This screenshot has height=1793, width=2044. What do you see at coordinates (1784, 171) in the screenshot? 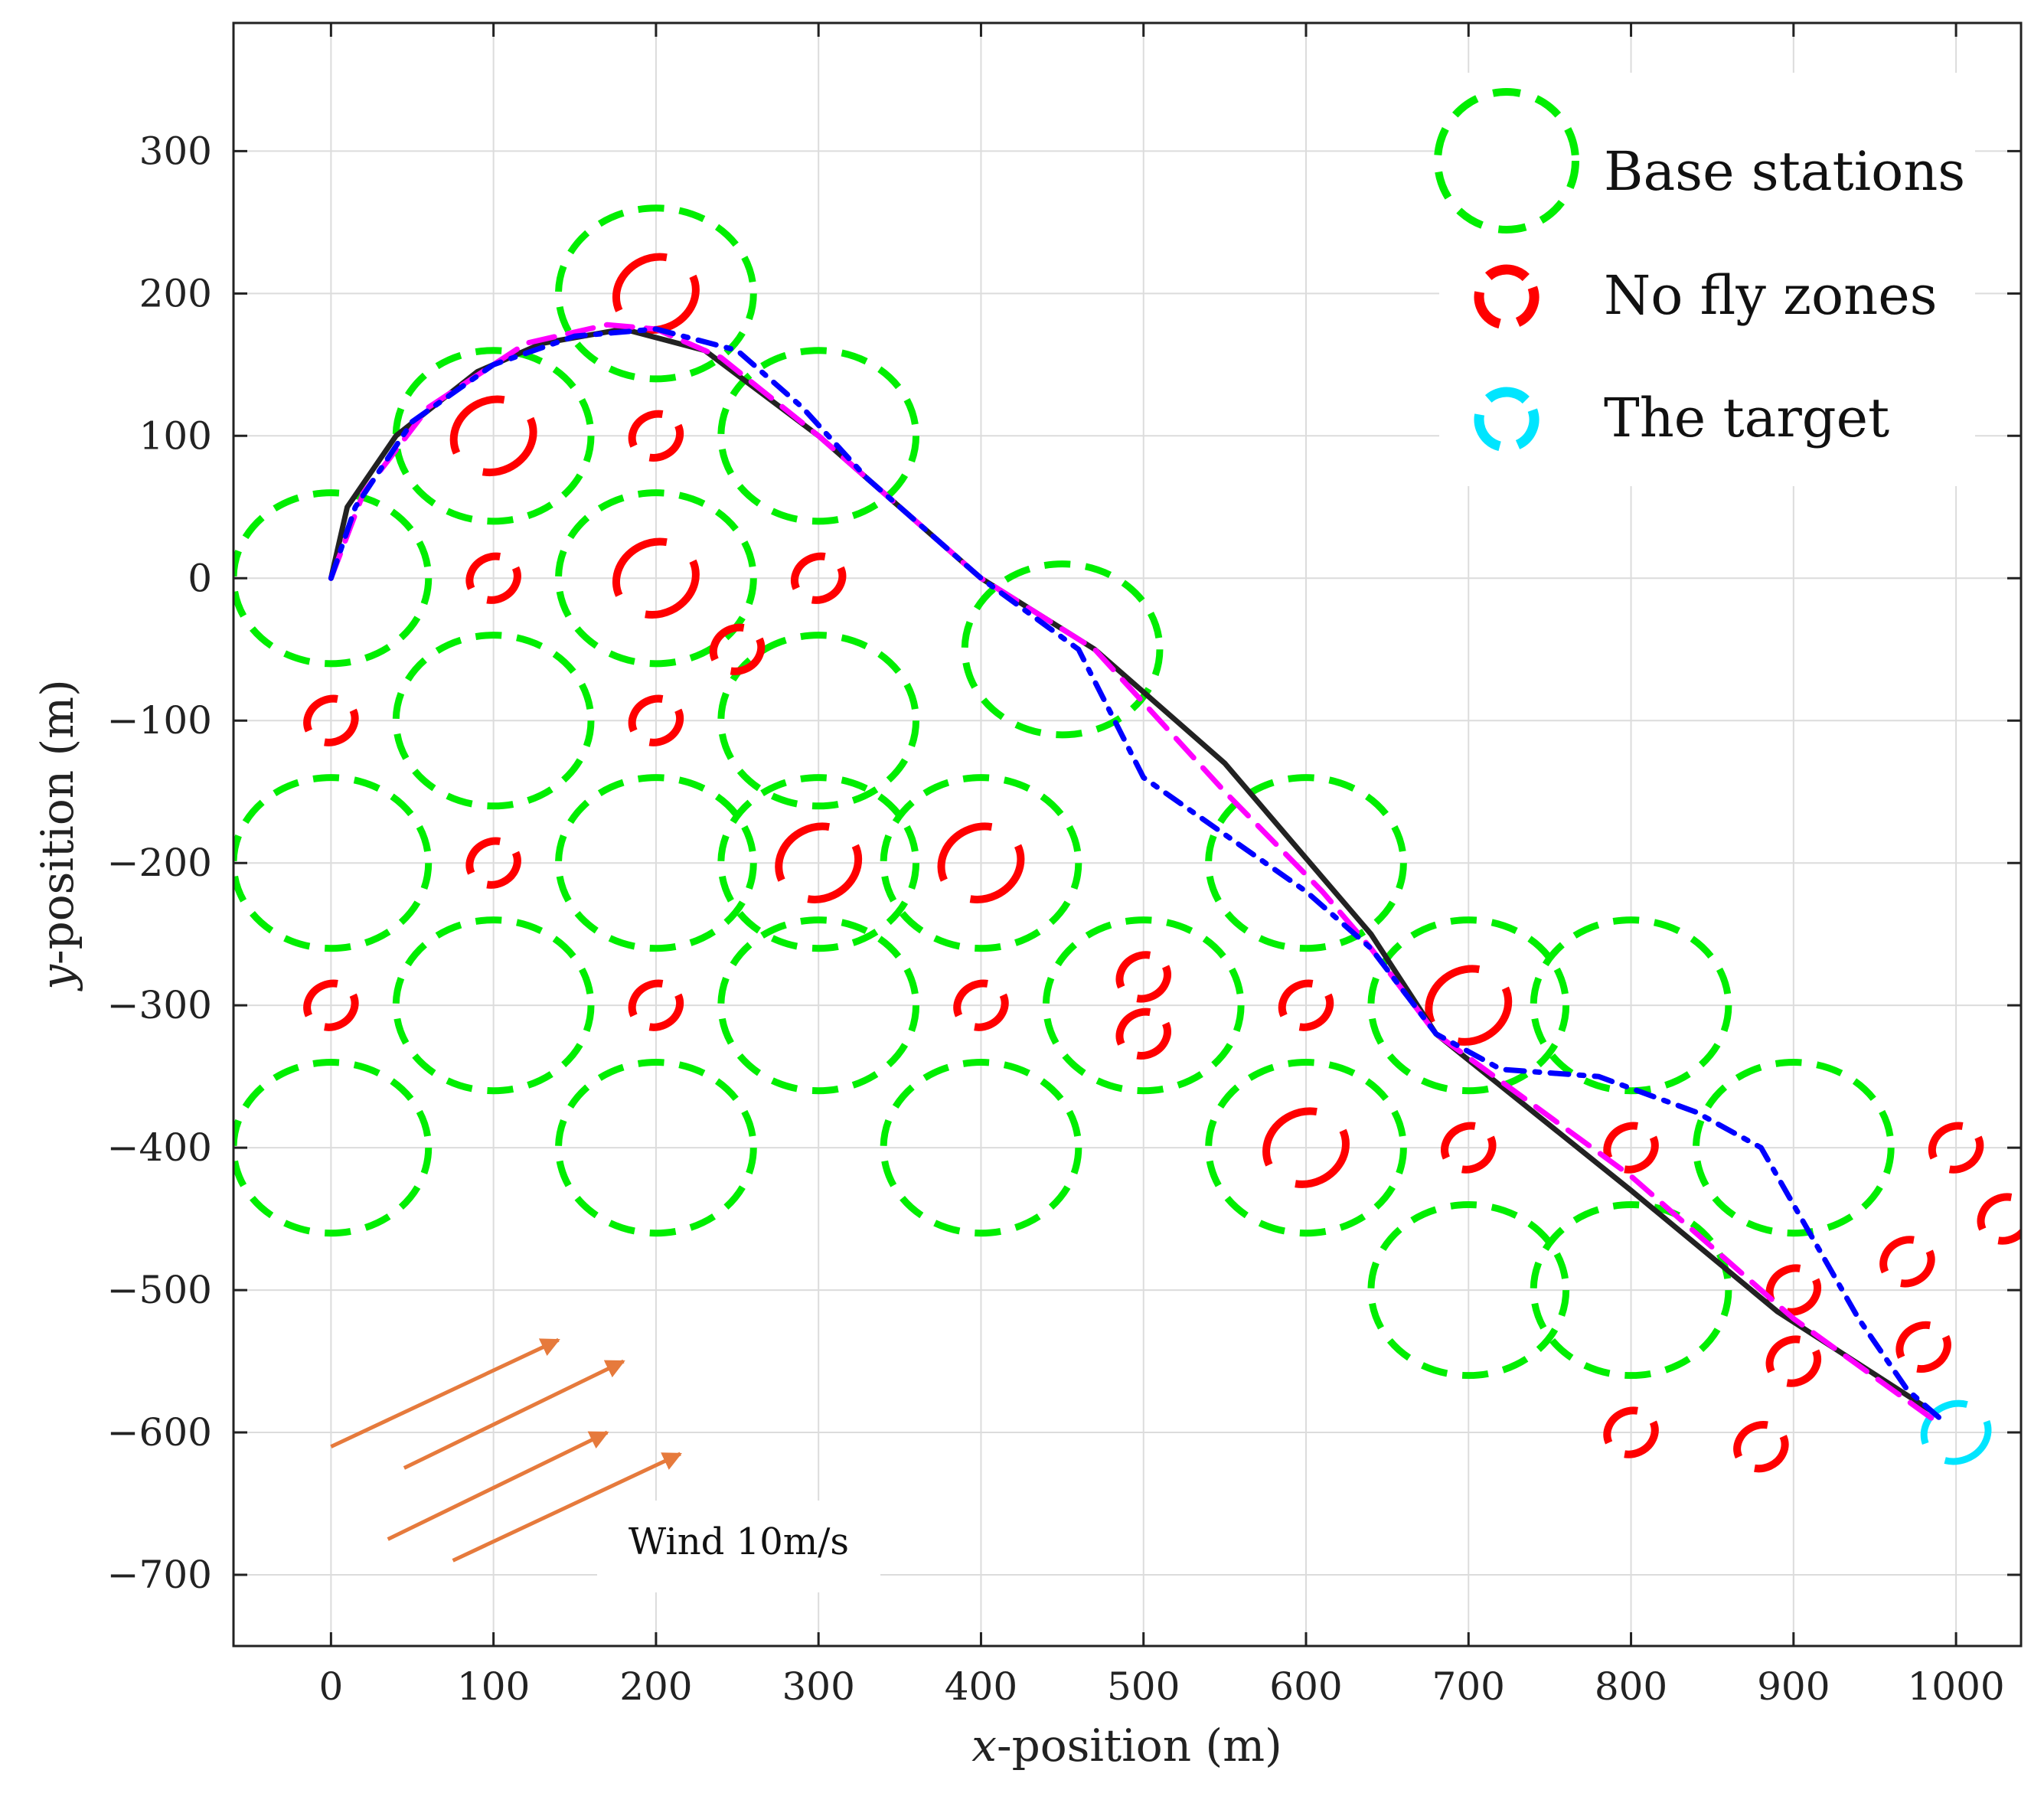
I see `legend-label-base-stations: Base stations` at bounding box center [1784, 171].